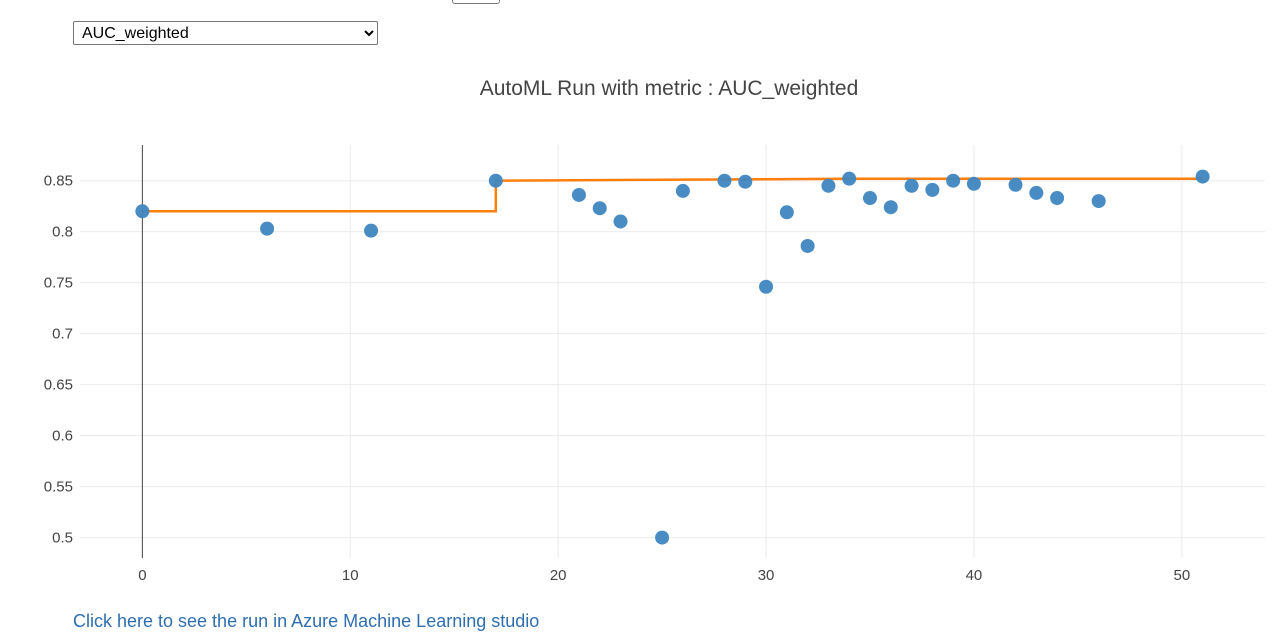 The image size is (1272, 642). I want to click on y-tick-label: 0.55, so click(58, 487).